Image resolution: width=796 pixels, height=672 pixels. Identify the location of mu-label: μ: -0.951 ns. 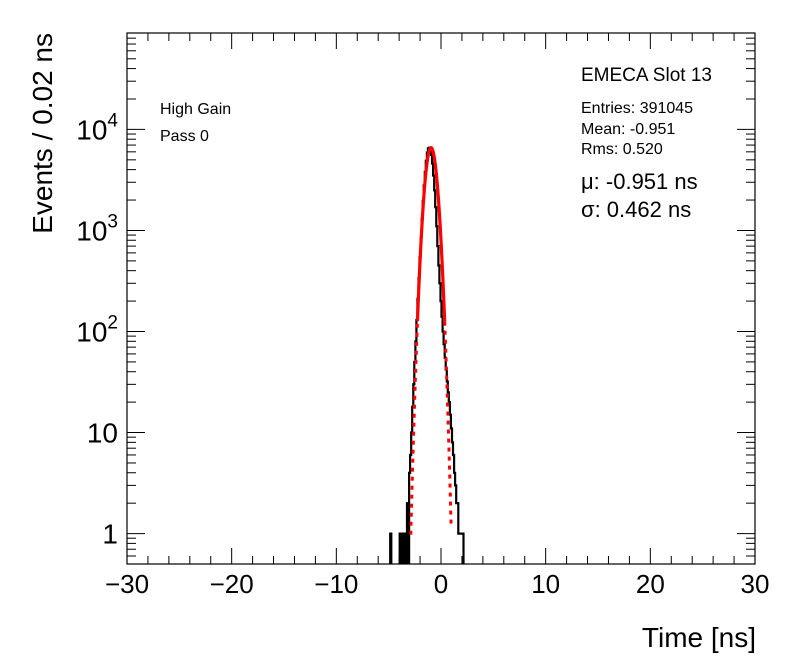
(639, 181).